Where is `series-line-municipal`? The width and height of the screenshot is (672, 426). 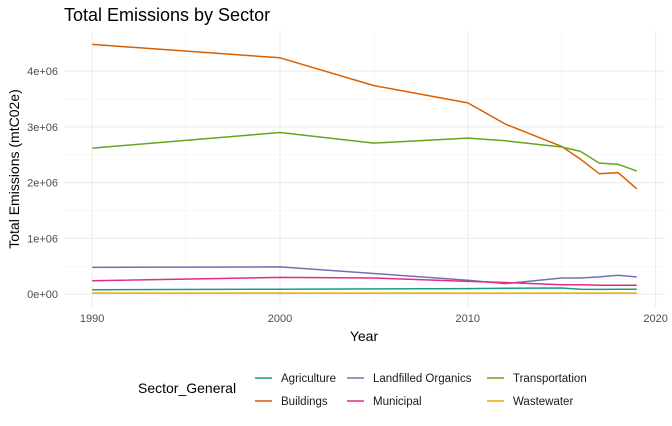 series-line-municipal is located at coordinates (364, 281).